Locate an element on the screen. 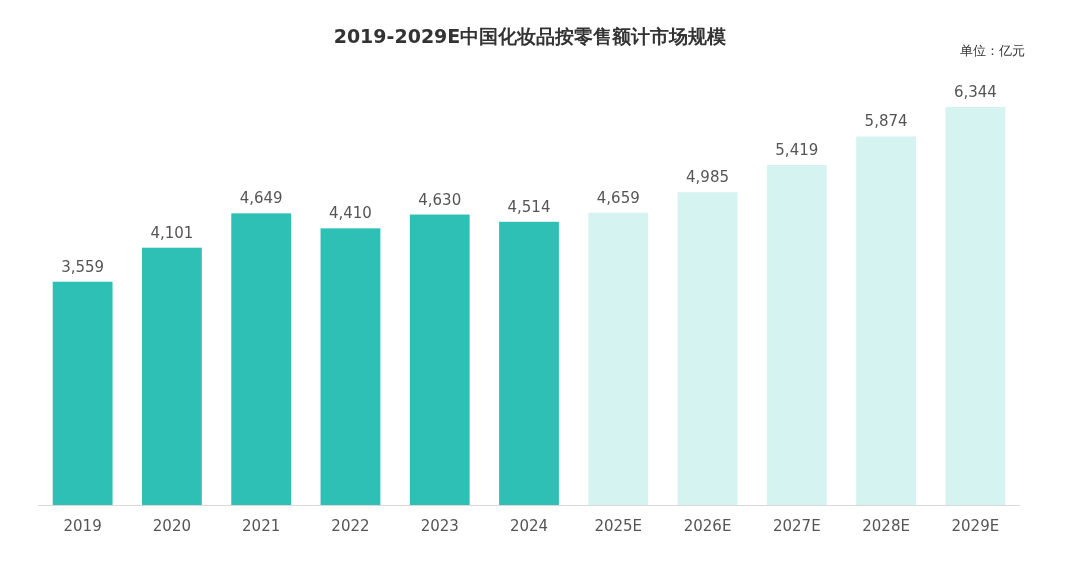 The width and height of the screenshot is (1080, 565). data-label: 4,514 is located at coordinates (529, 206).